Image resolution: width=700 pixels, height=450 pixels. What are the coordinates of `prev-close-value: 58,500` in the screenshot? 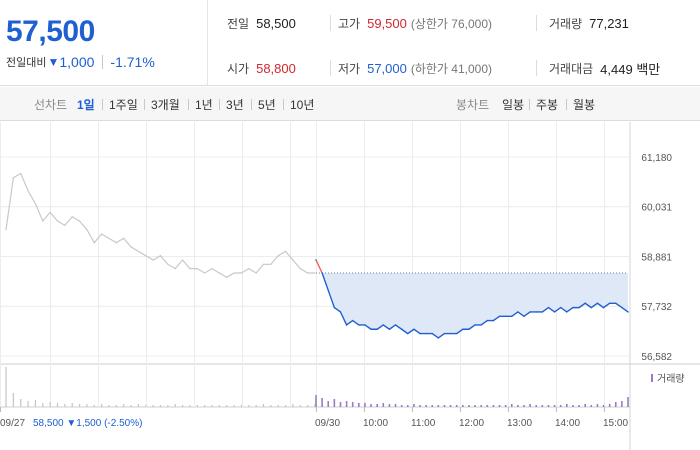 It's located at (276, 23).